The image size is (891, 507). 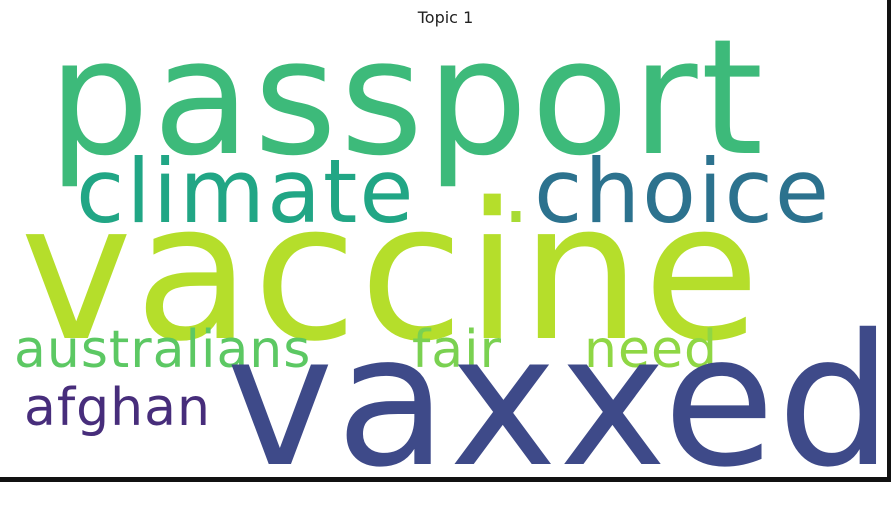 What do you see at coordinates (445, 479) in the screenshot?
I see `frame-border-bottom` at bounding box center [445, 479].